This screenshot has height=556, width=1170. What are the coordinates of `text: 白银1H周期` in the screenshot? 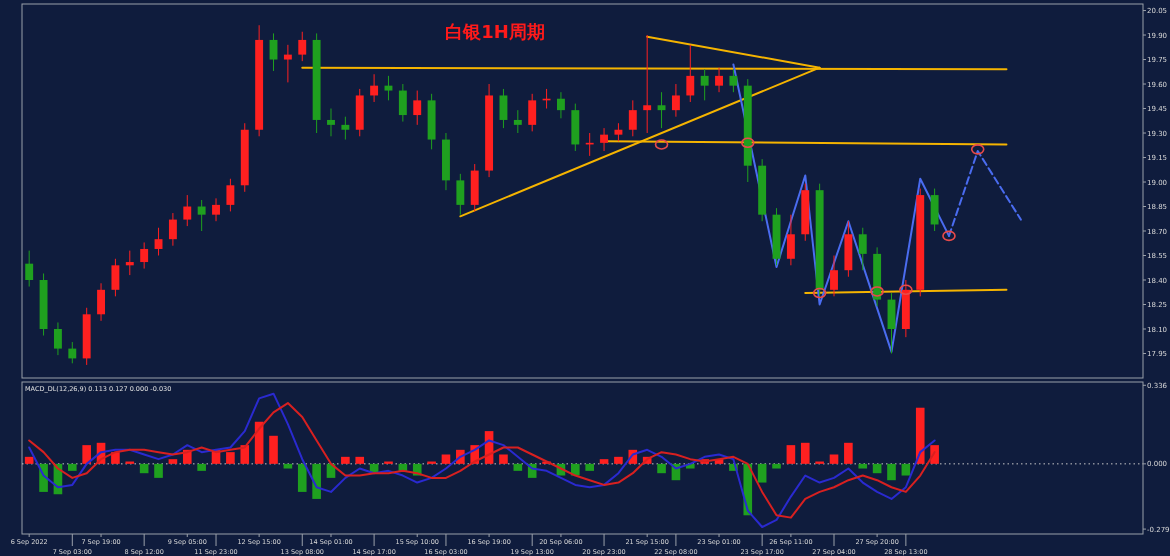 It's located at (495, 31).